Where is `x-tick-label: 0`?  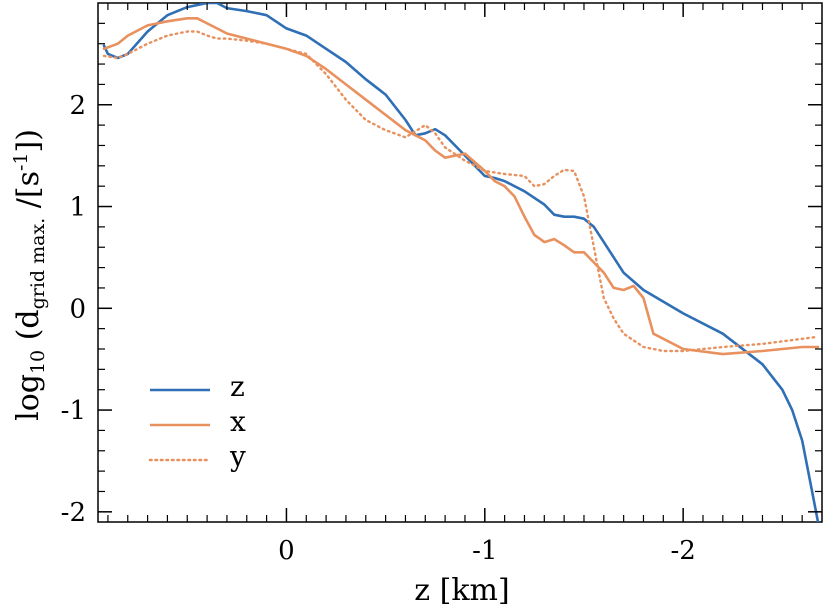 x-tick-label: 0 is located at coordinates (286, 551).